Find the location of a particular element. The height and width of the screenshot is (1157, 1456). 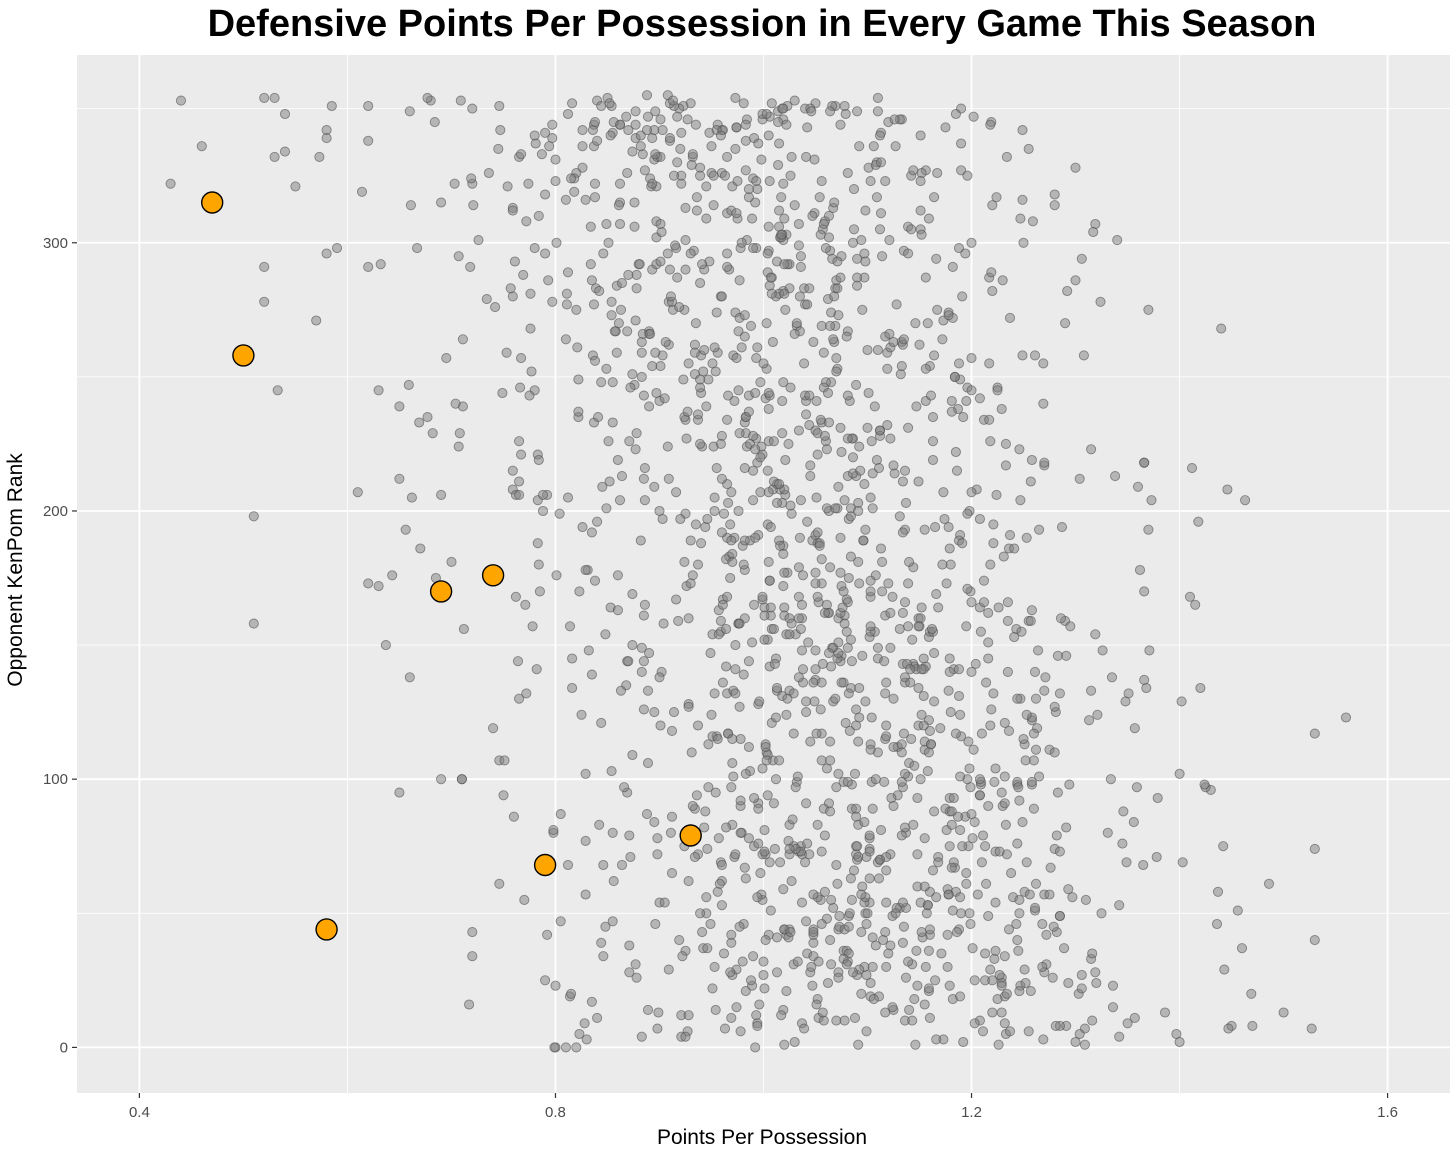

y-tick-label: 300 is located at coordinates (55, 243).